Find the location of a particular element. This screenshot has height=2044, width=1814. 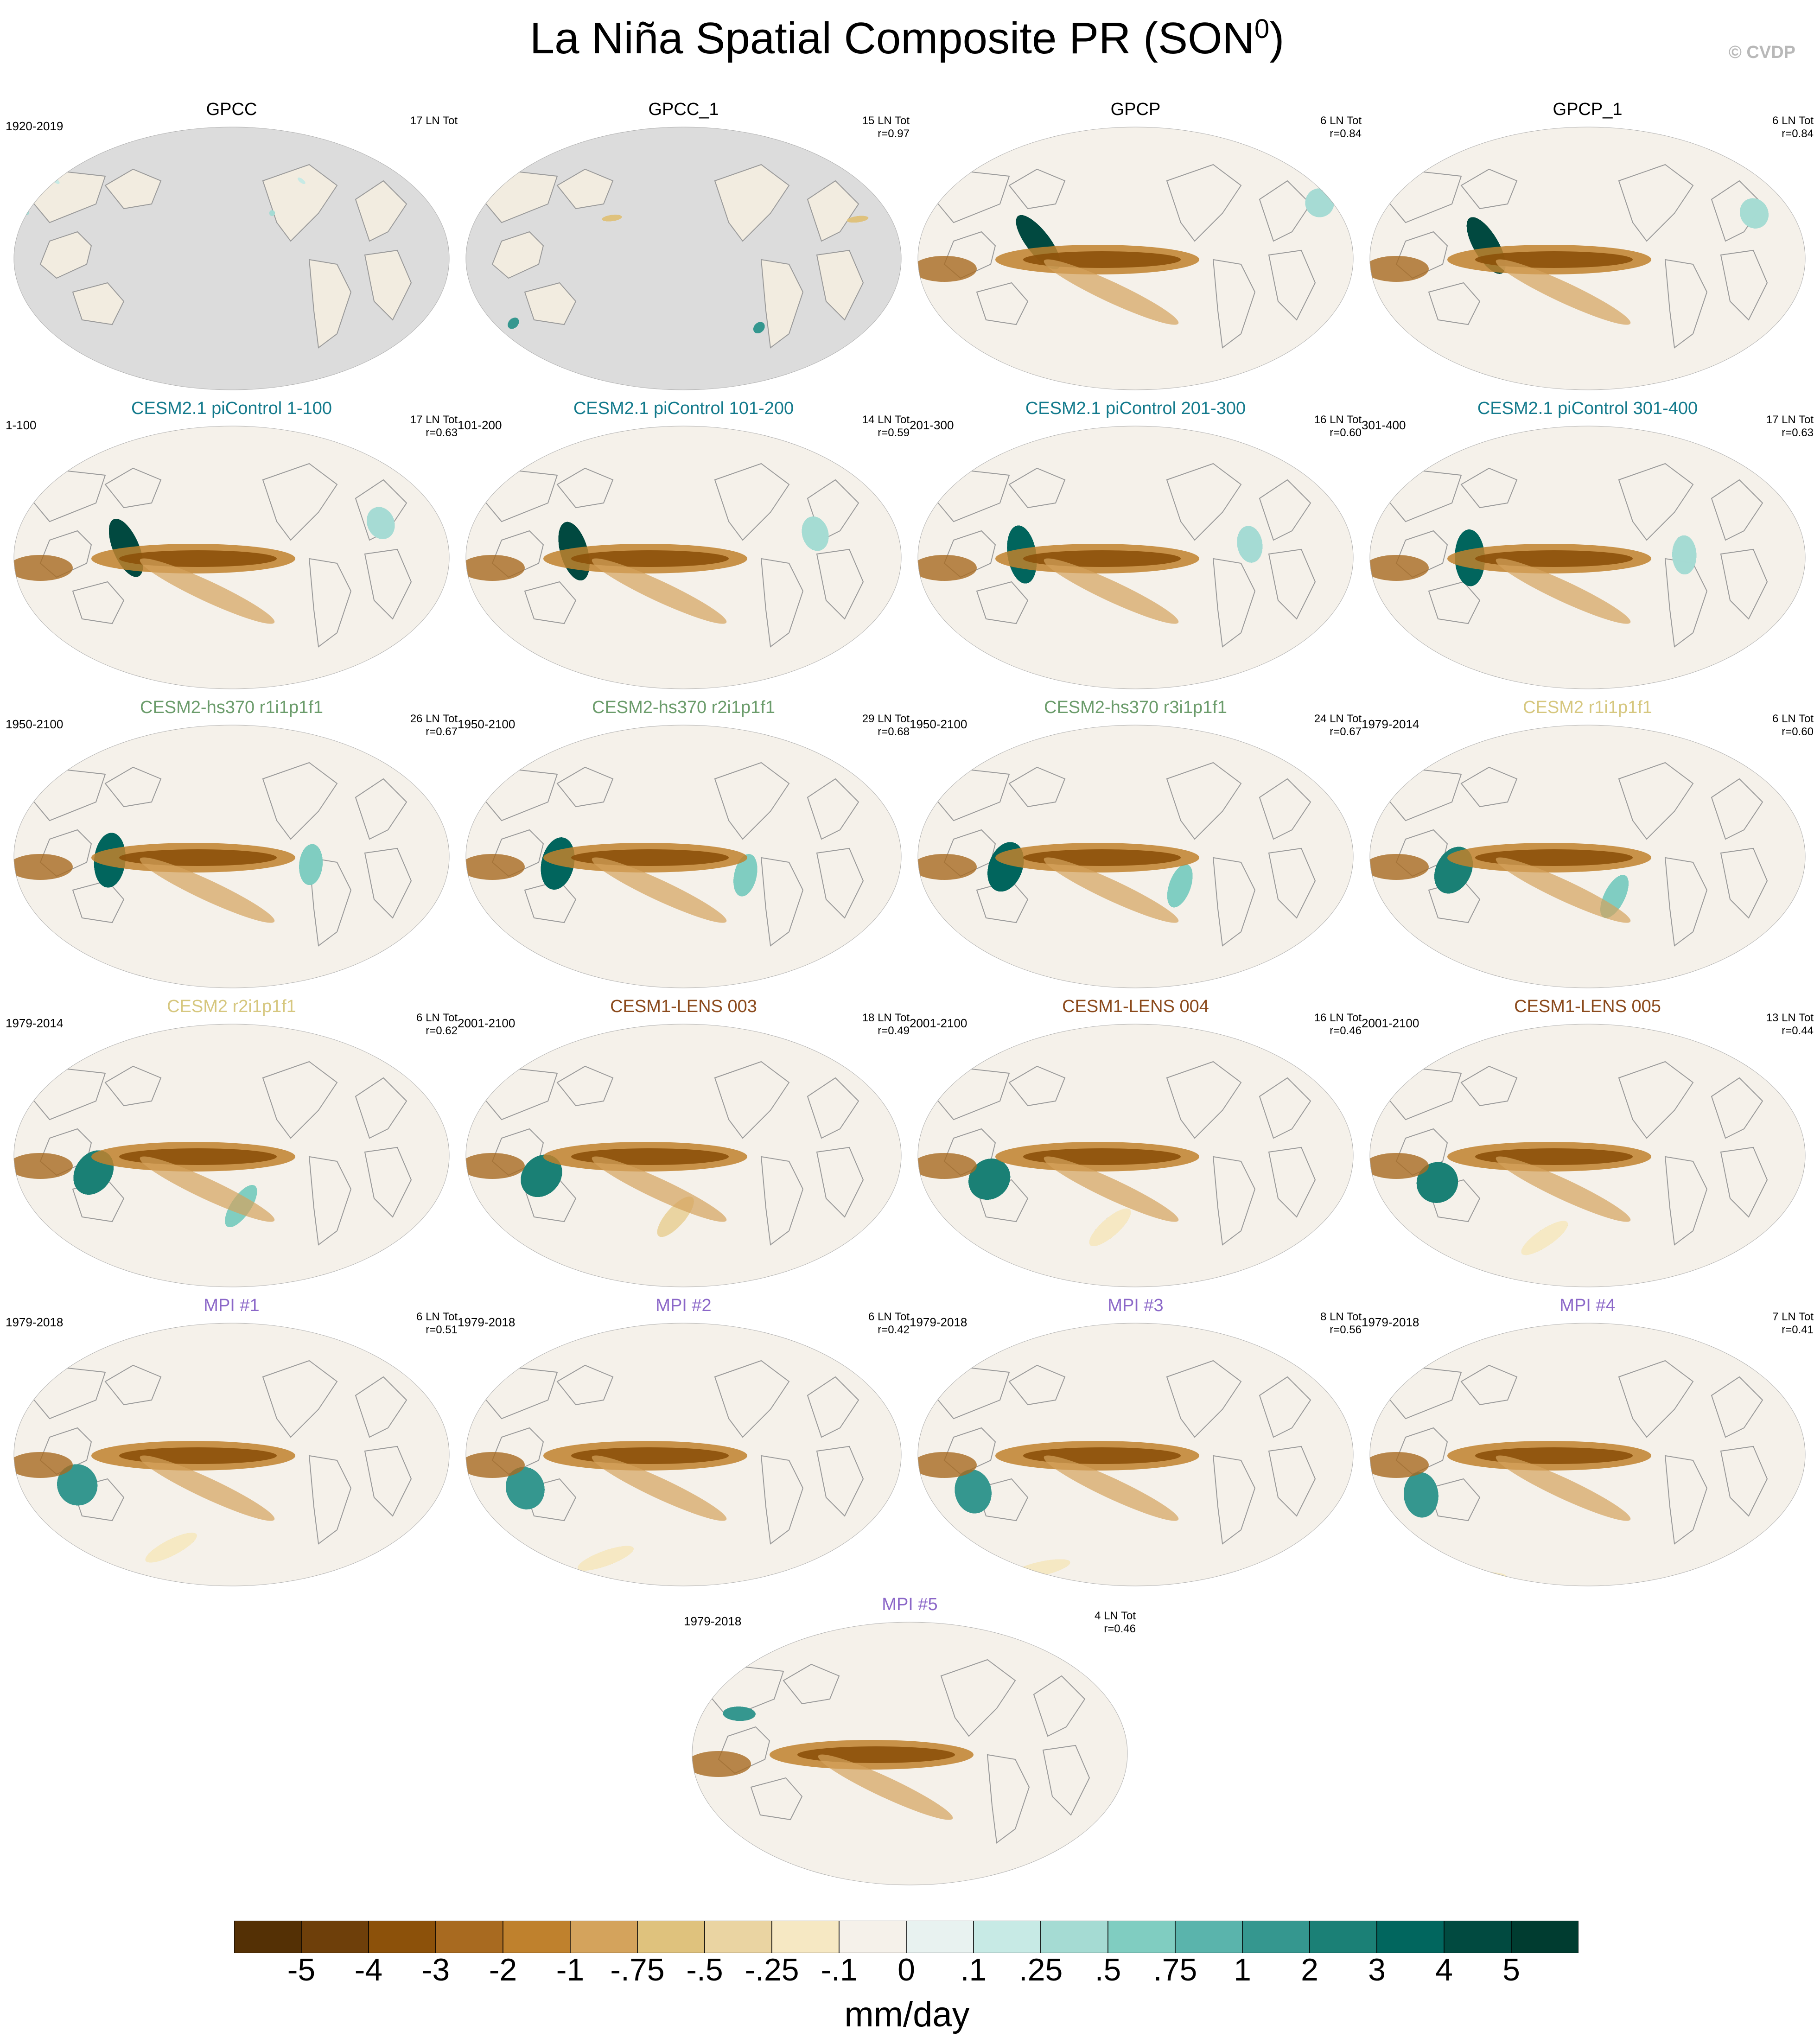

panel-title: CESM1-LENS 003 is located at coordinates (683, 1006).